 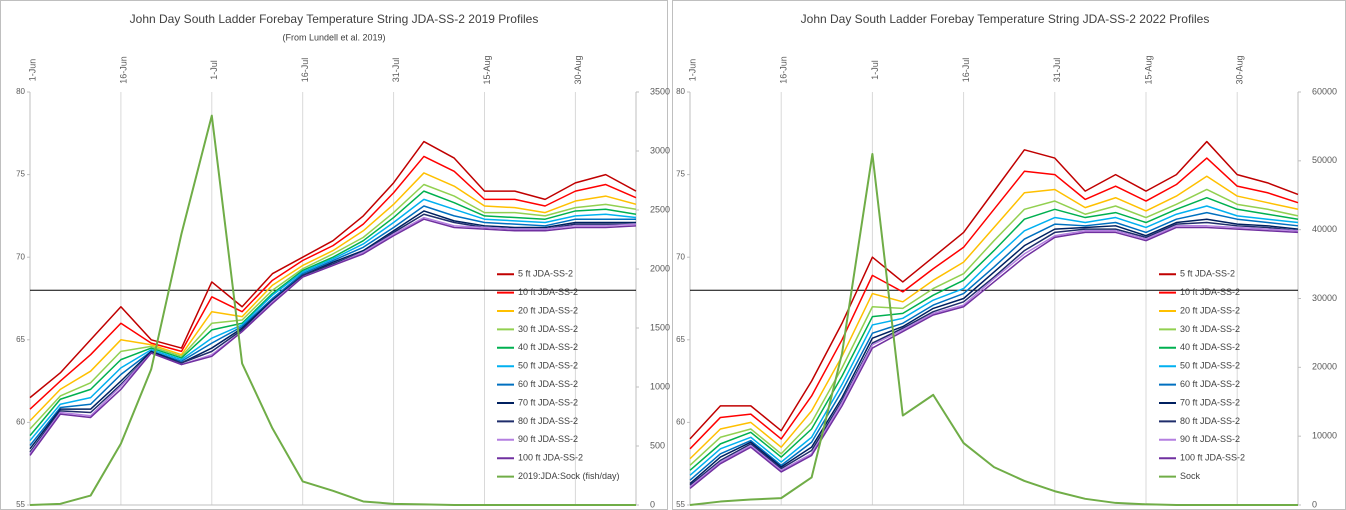 I want to click on y2-tick-label: 1000, so click(x=660, y=386).